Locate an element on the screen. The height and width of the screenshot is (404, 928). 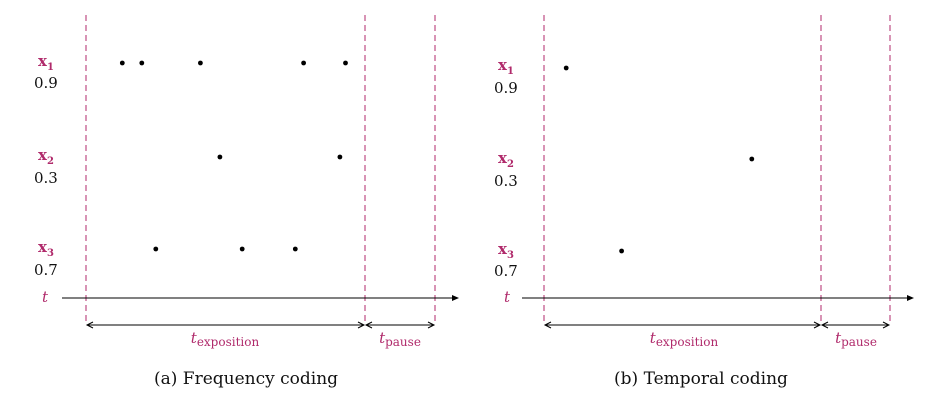
panel-caption: (b) Temporal coding is located at coordinates (701, 379).